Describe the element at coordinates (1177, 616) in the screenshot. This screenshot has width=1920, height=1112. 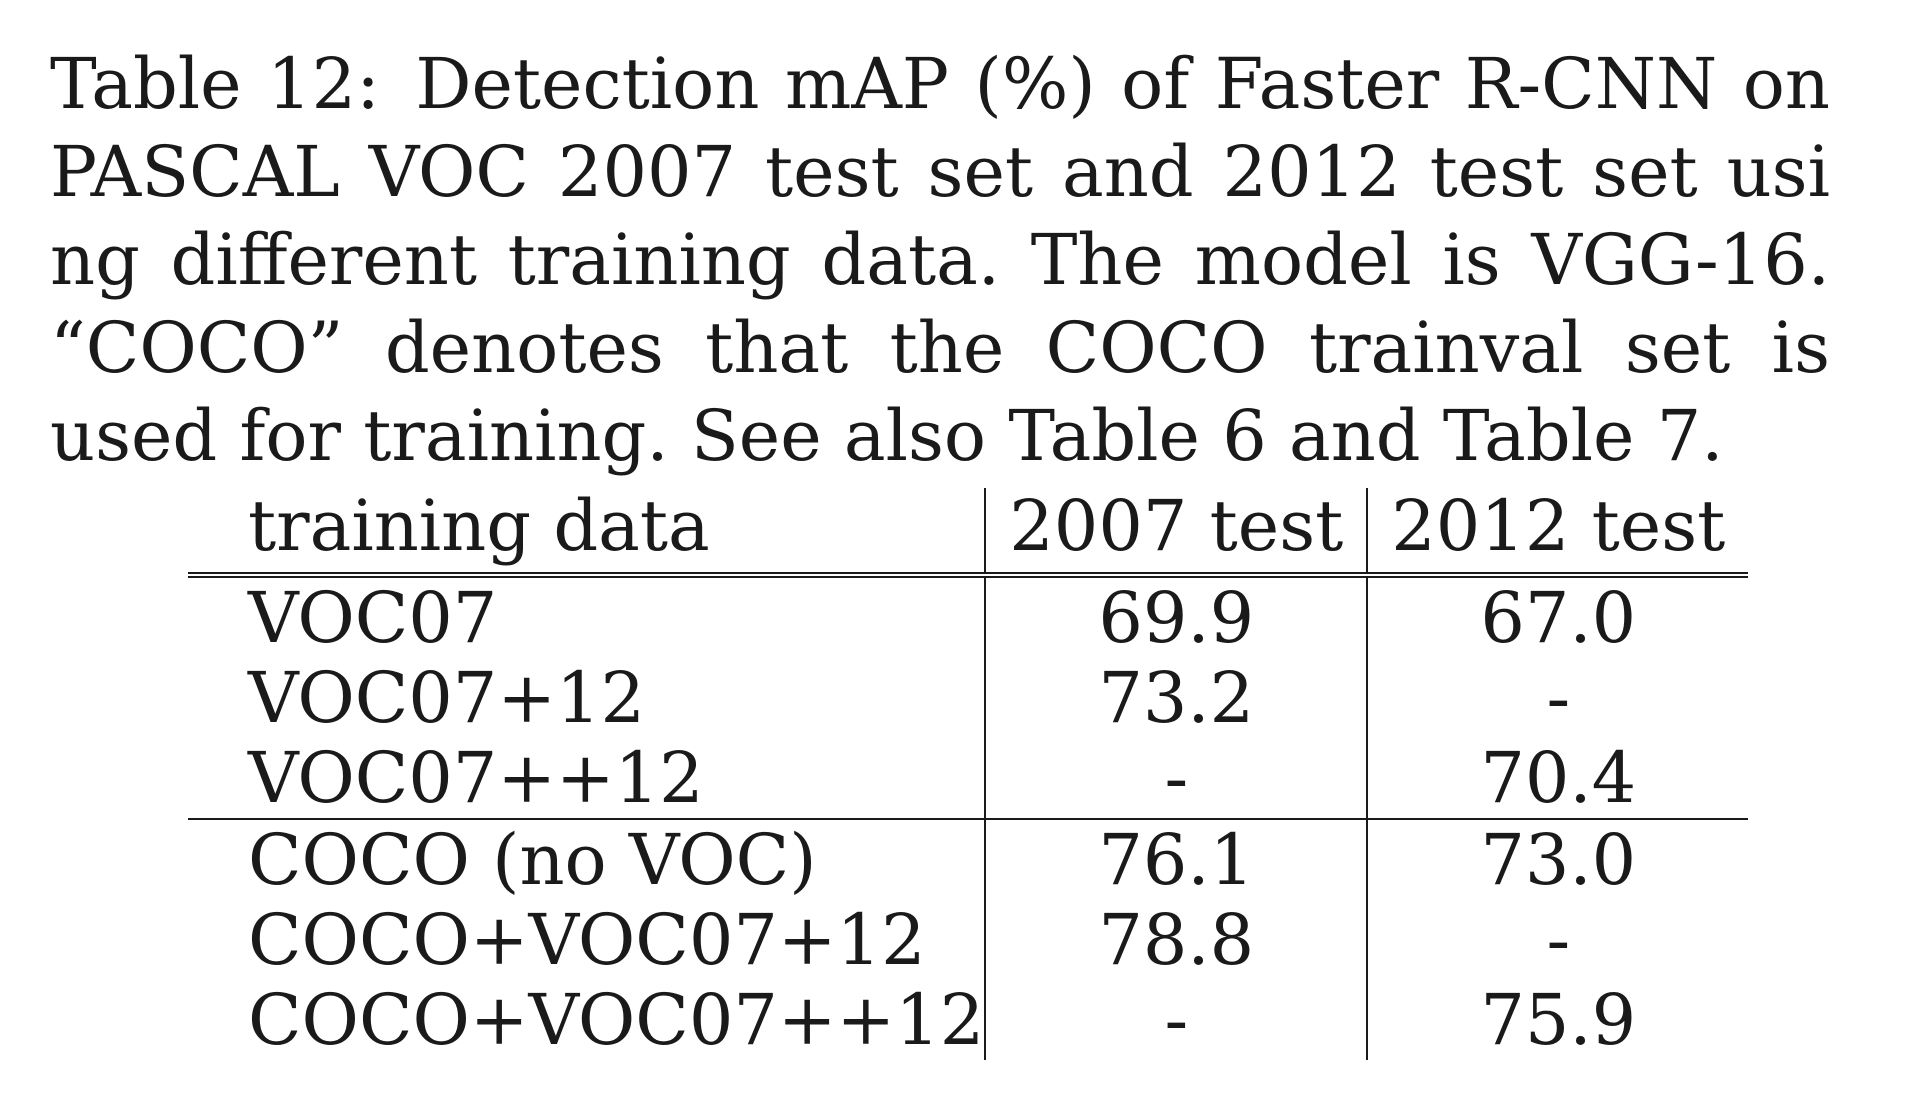
I see `test-2007-cell: 69.9` at that location.